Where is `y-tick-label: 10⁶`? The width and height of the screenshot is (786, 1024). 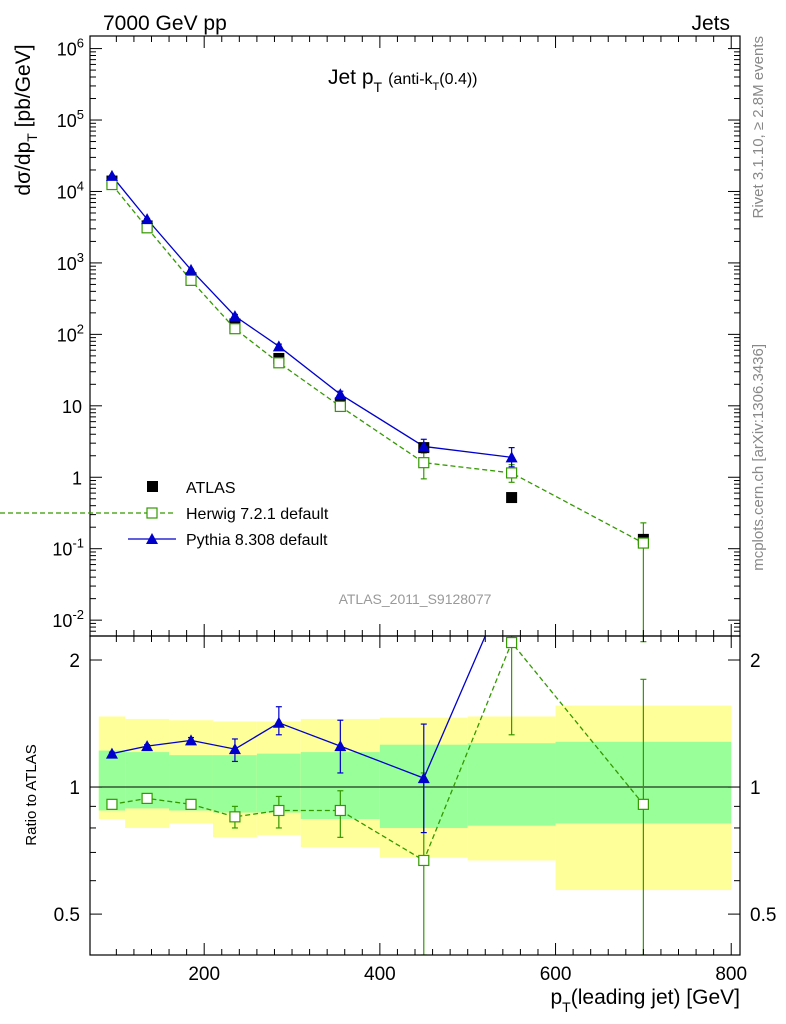
y-tick-label: 10⁶ is located at coordinates (70, 48).